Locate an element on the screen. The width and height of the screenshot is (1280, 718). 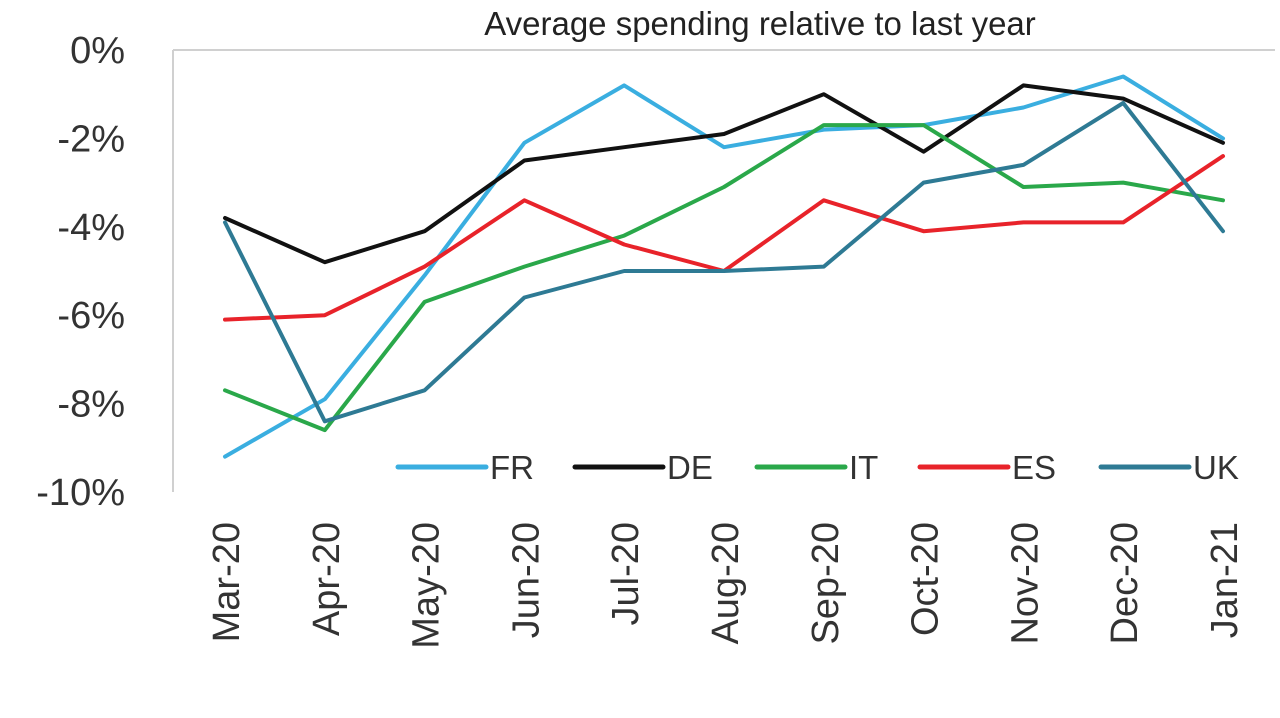
legend-label-es: ES is located at coordinates (1034, 467).